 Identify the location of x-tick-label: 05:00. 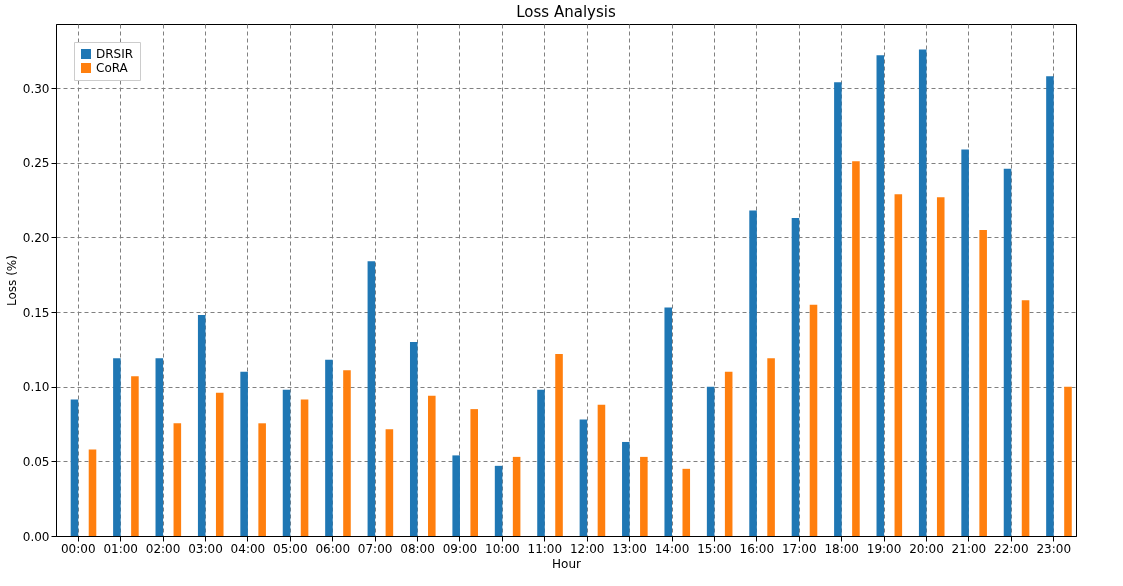
(290, 548).